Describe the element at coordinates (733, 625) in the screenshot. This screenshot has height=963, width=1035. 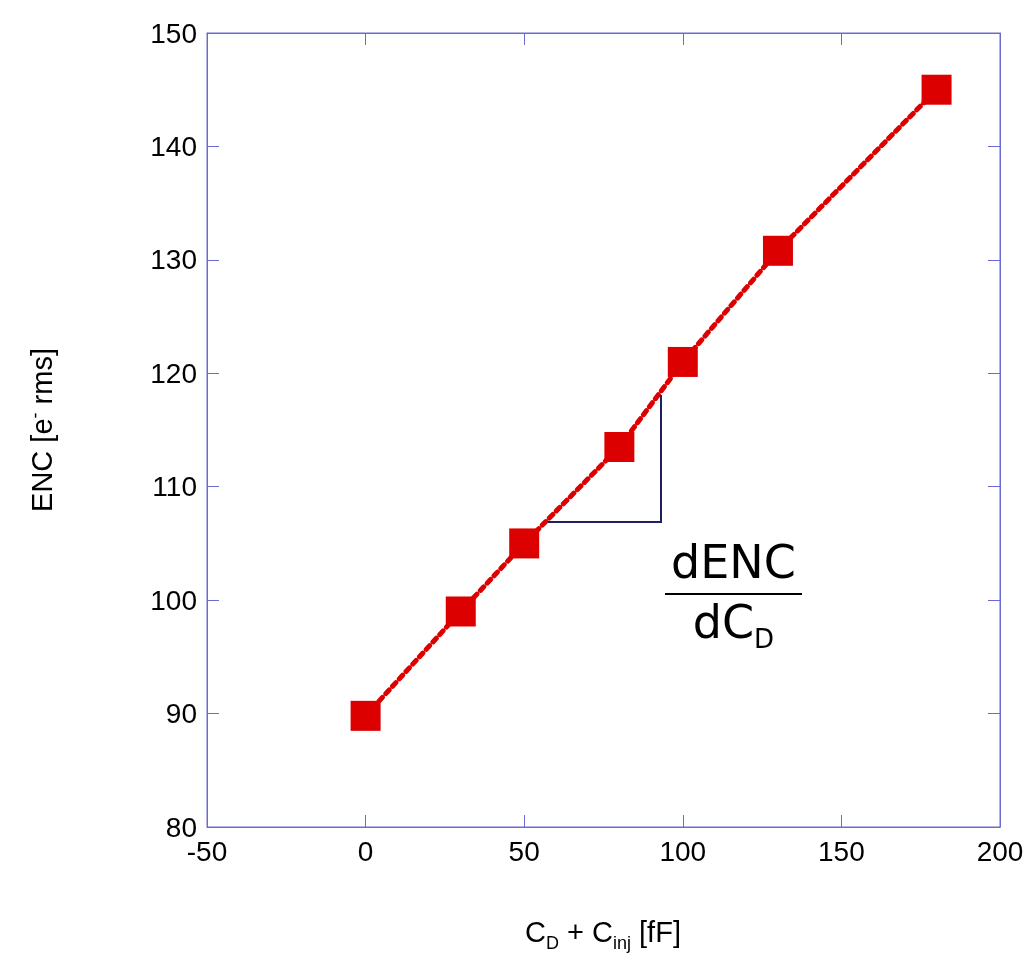
I see `annotation: dC$_{D}$` at that location.